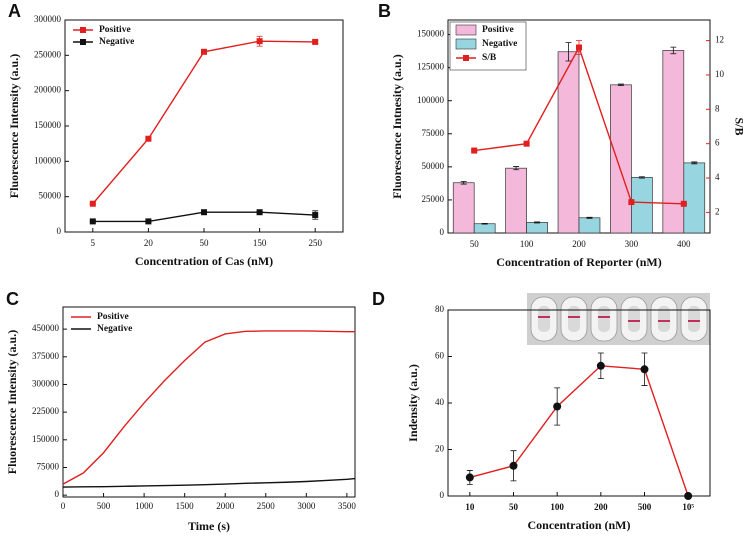 This screenshot has width=744, height=543. What do you see at coordinates (93, 243) in the screenshot?
I see `x-tick-label: 5` at bounding box center [93, 243].